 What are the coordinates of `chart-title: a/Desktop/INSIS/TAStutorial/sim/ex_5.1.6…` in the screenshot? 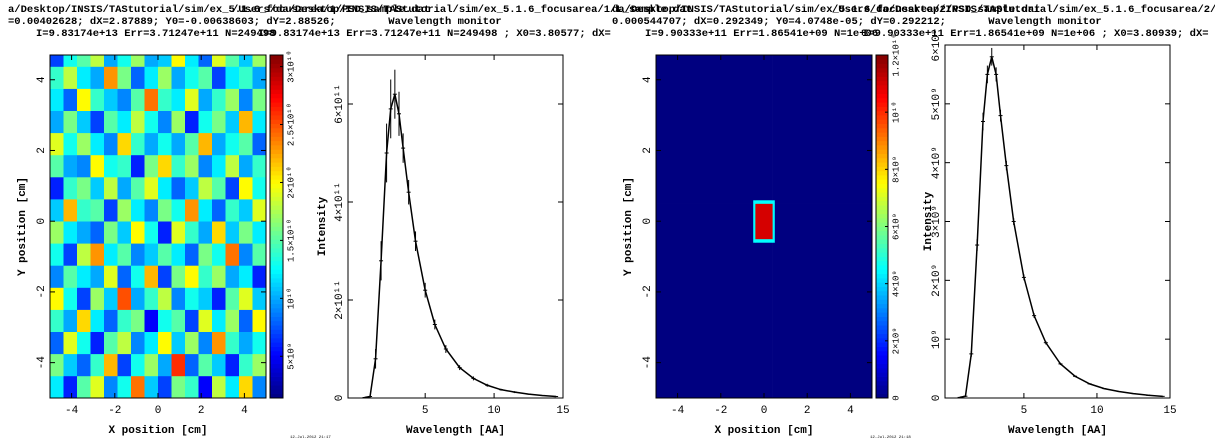 It's located at (219, 10).